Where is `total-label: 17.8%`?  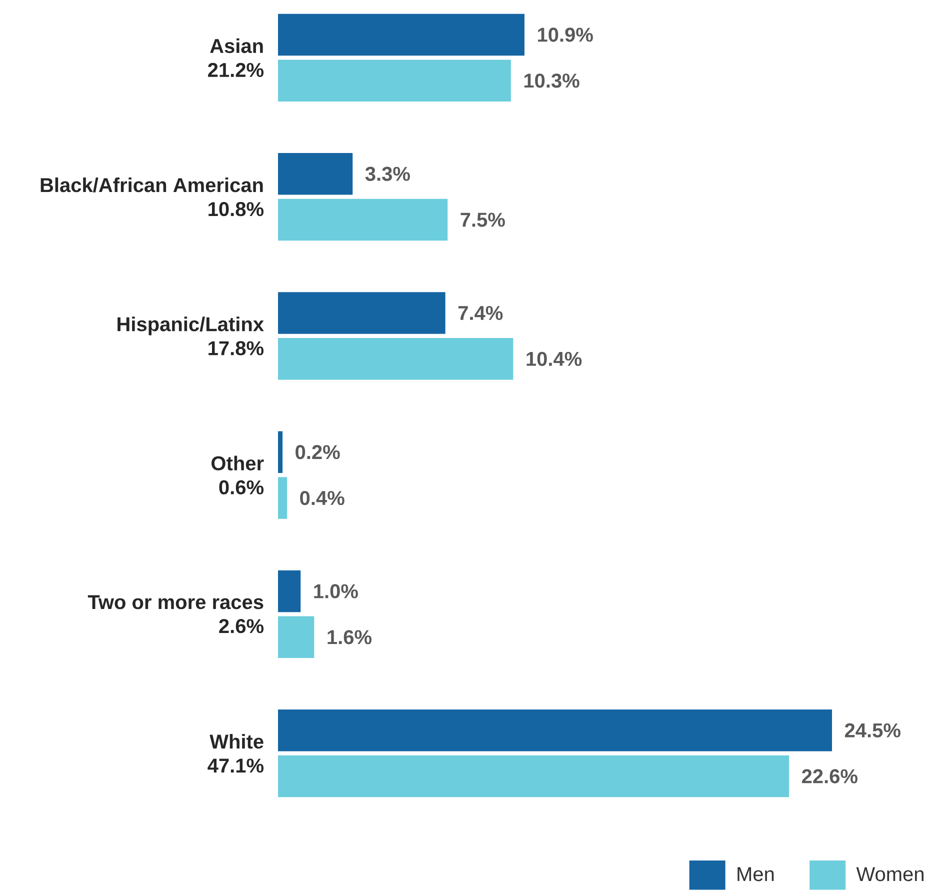 total-label: 17.8% is located at coordinates (236, 348).